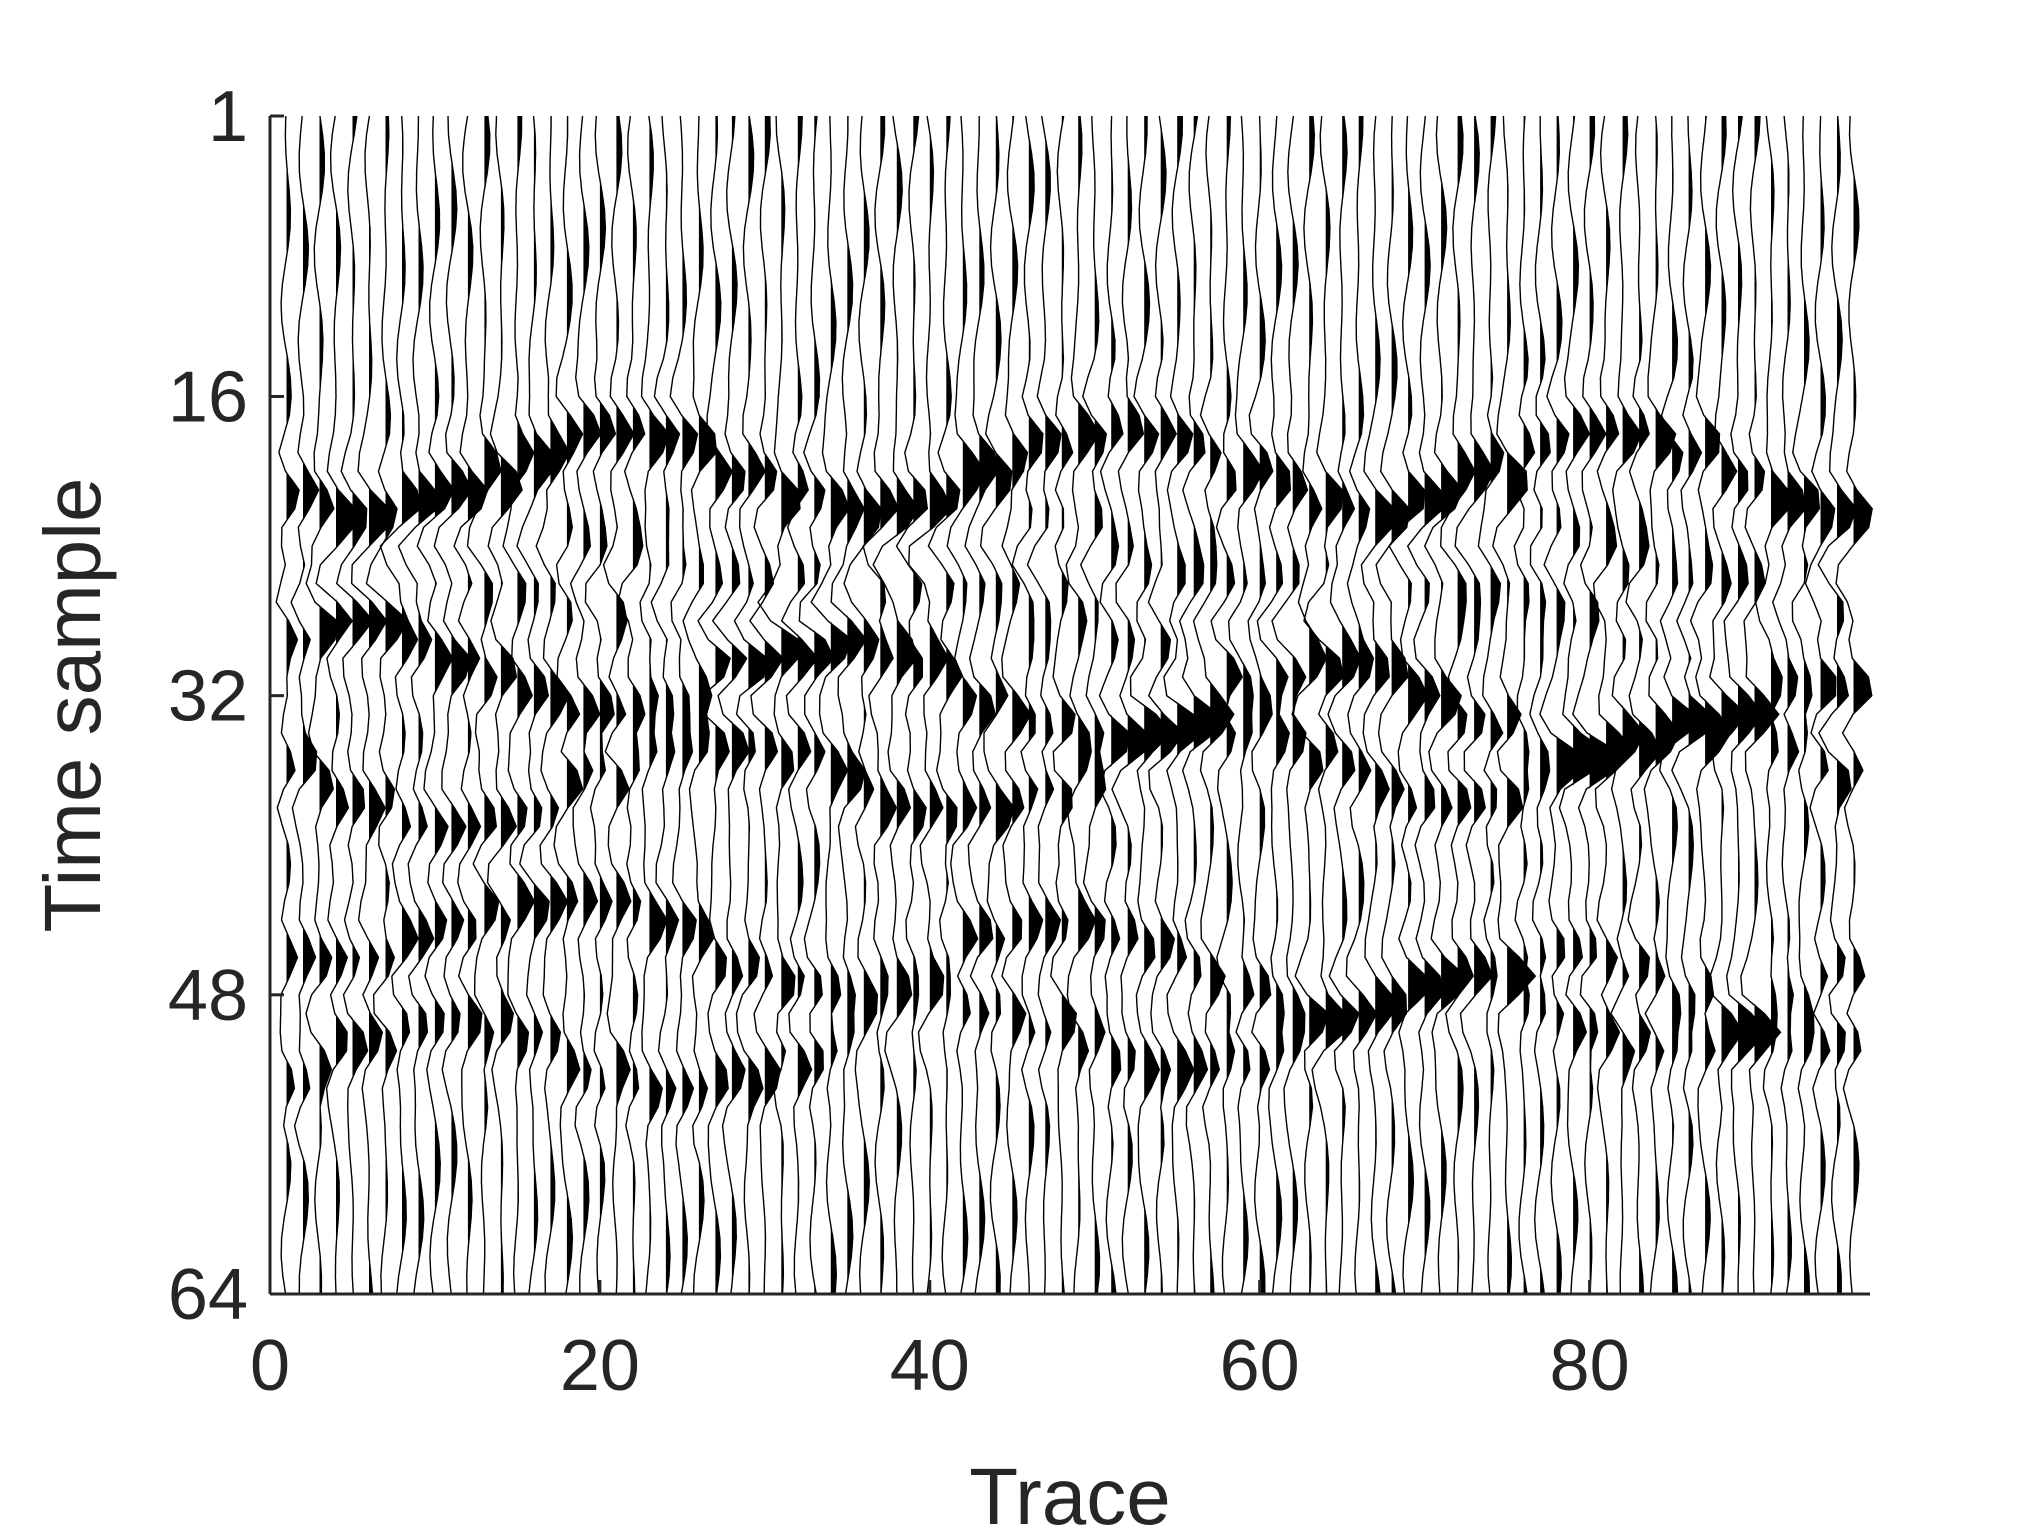  I want to click on x-tick-label: 40, so click(930, 1366).